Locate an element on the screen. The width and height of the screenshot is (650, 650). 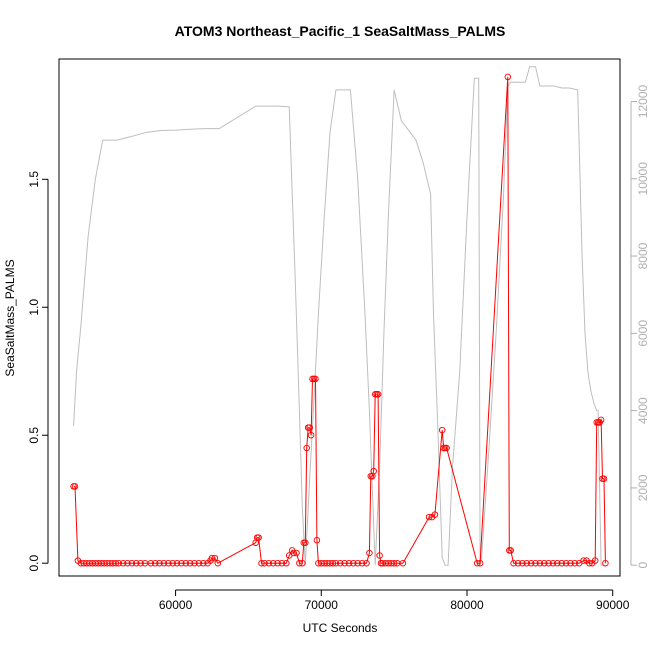
y-right-tick-label: 0 is located at coordinates (643, 565).